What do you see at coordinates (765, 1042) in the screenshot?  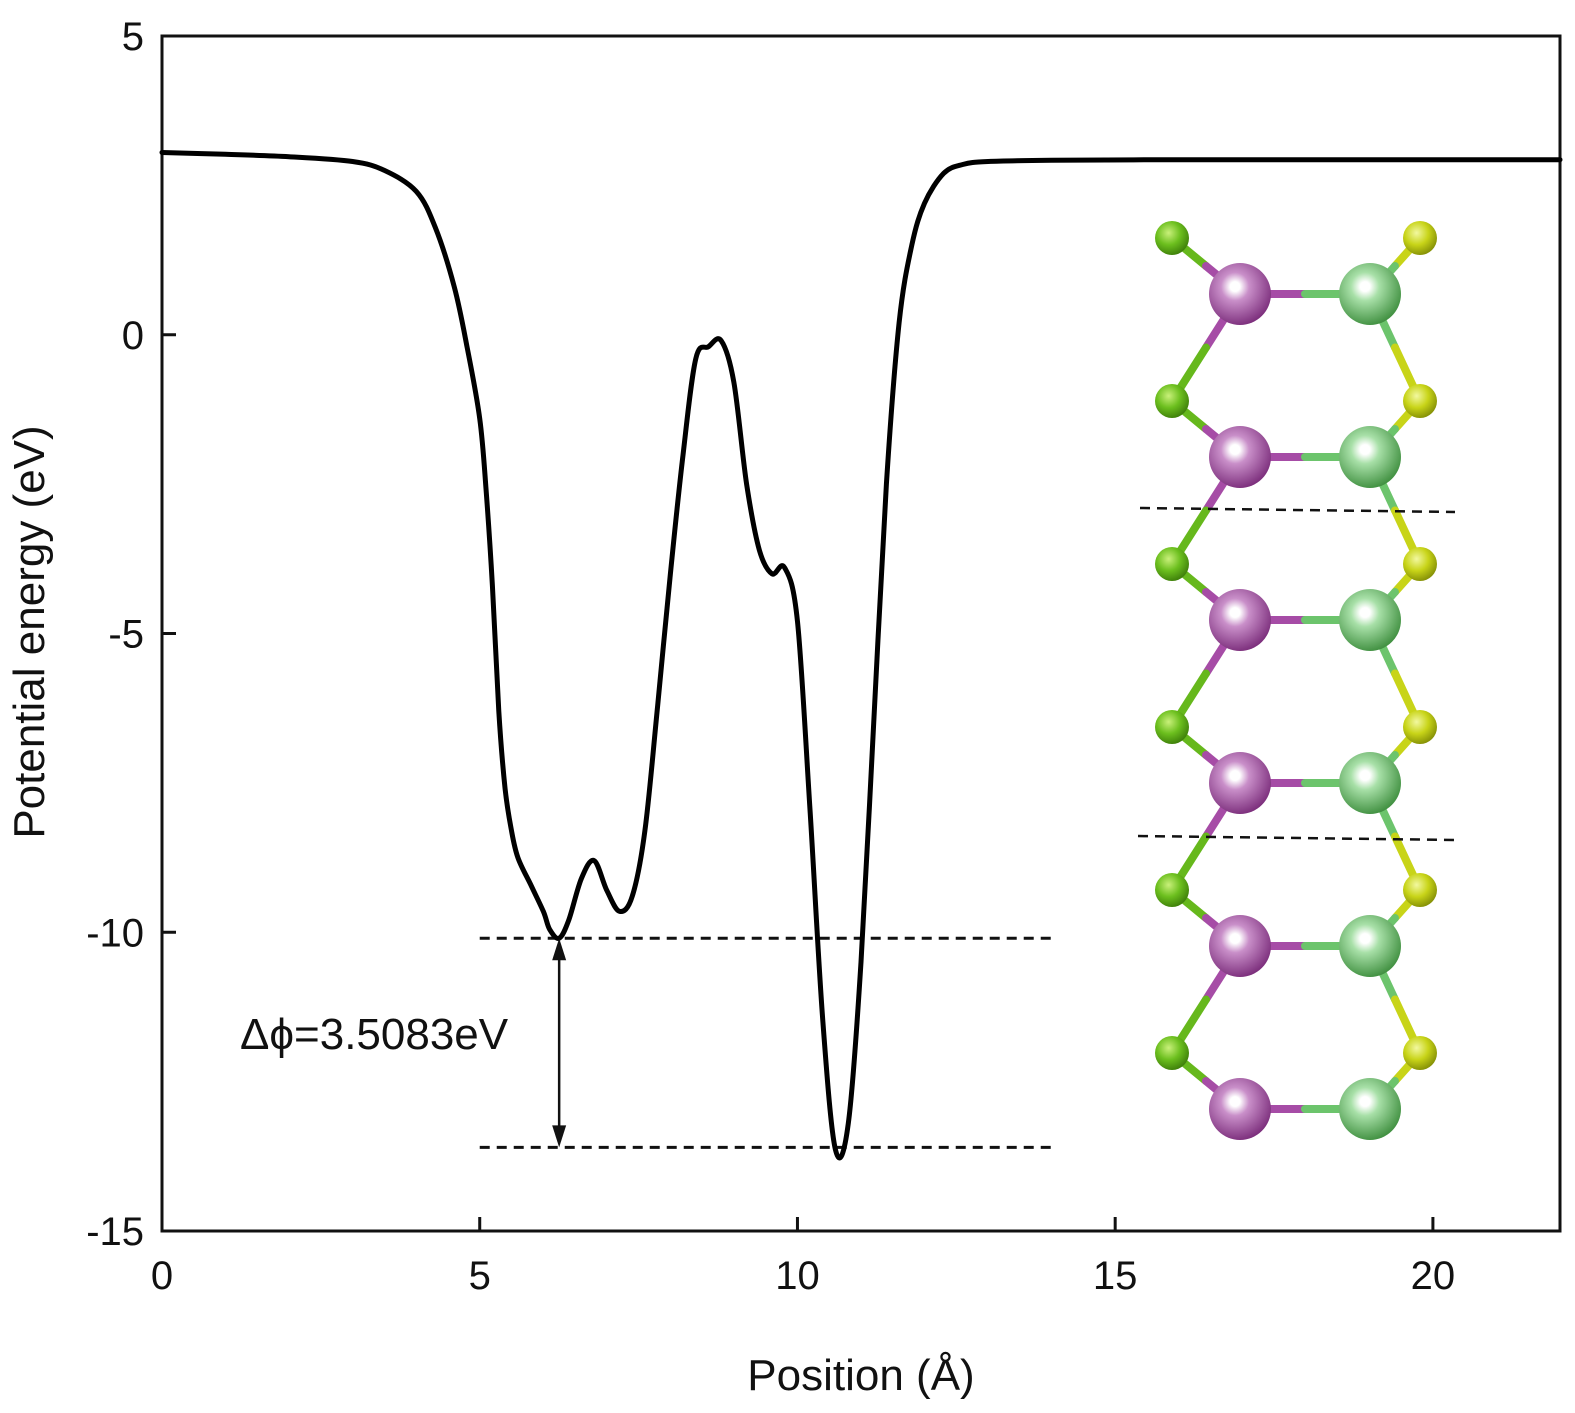 I see `reference-lines` at bounding box center [765, 1042].